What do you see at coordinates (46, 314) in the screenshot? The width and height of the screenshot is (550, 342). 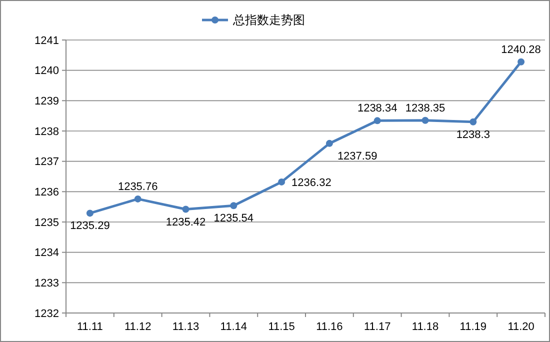 I see `y-tick-label: 1232` at bounding box center [46, 314].